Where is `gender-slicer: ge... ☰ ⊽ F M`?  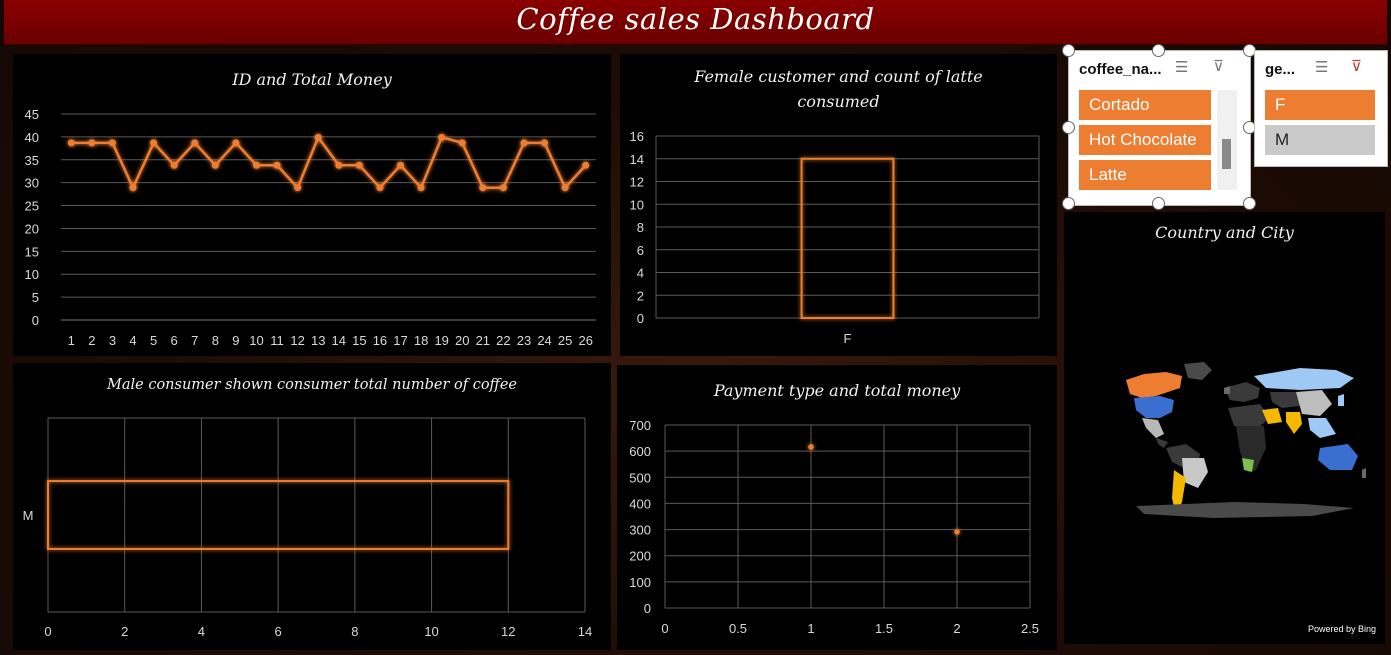 gender-slicer: ge... ☰ ⊽ F M is located at coordinates (1321, 108).